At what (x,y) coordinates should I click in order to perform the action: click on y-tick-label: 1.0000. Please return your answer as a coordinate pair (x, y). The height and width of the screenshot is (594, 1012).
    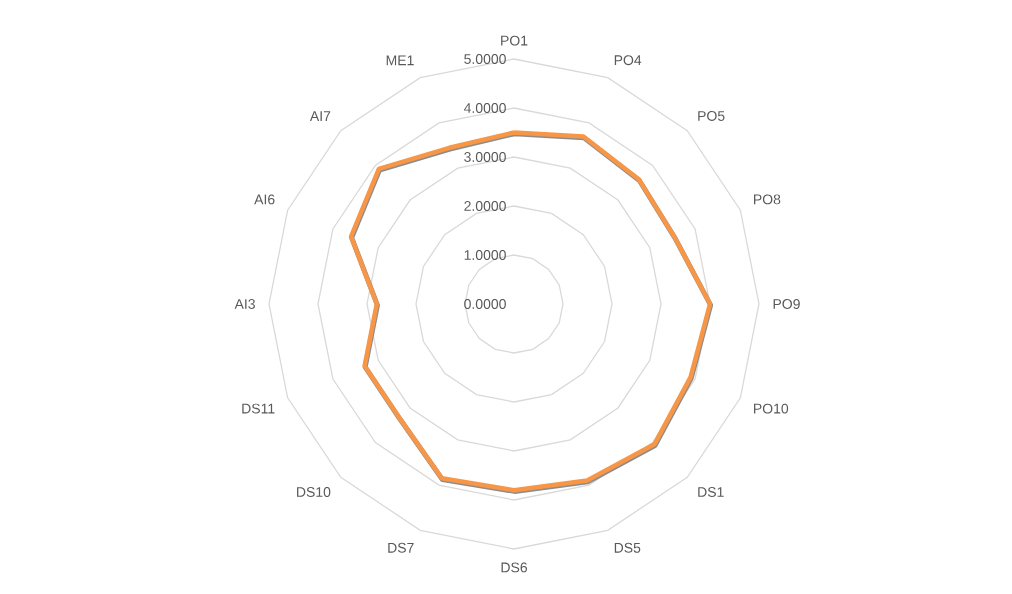
    Looking at the image, I should click on (485, 255).